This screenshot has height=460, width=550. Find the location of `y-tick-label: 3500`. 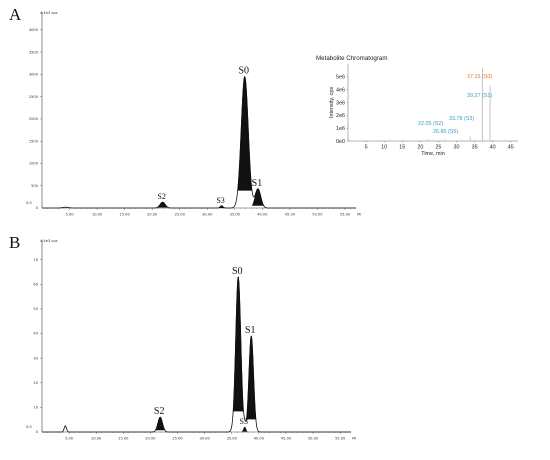

y-tick-label: 3500 is located at coordinates (34, 52).